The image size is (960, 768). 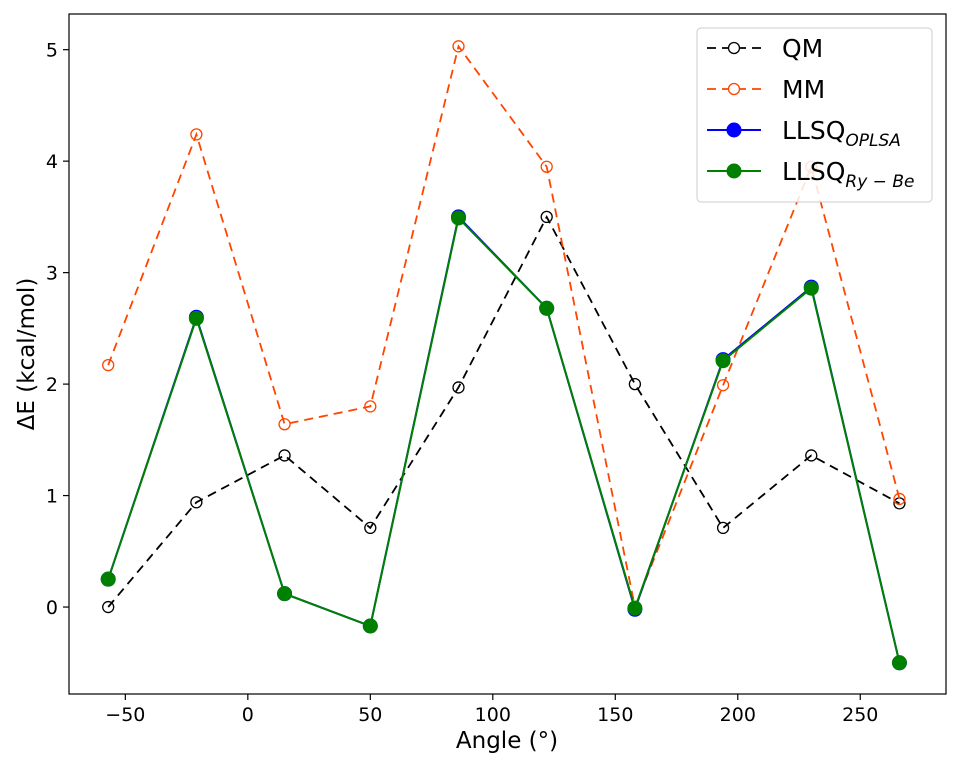 I want to click on legend-item: QM, so click(x=765, y=48).